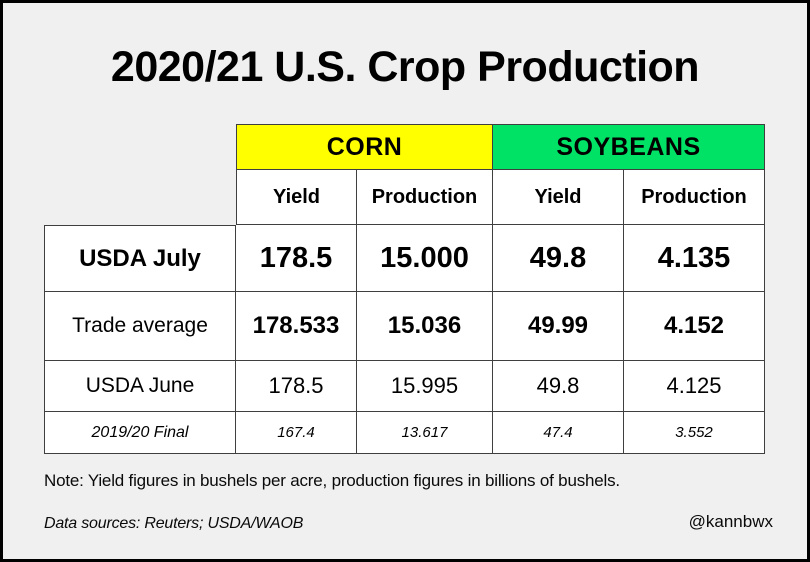 The image size is (810, 562). Describe the element at coordinates (425, 386) in the screenshot. I see `cell-usda-june-corn-production: 15.995` at that location.